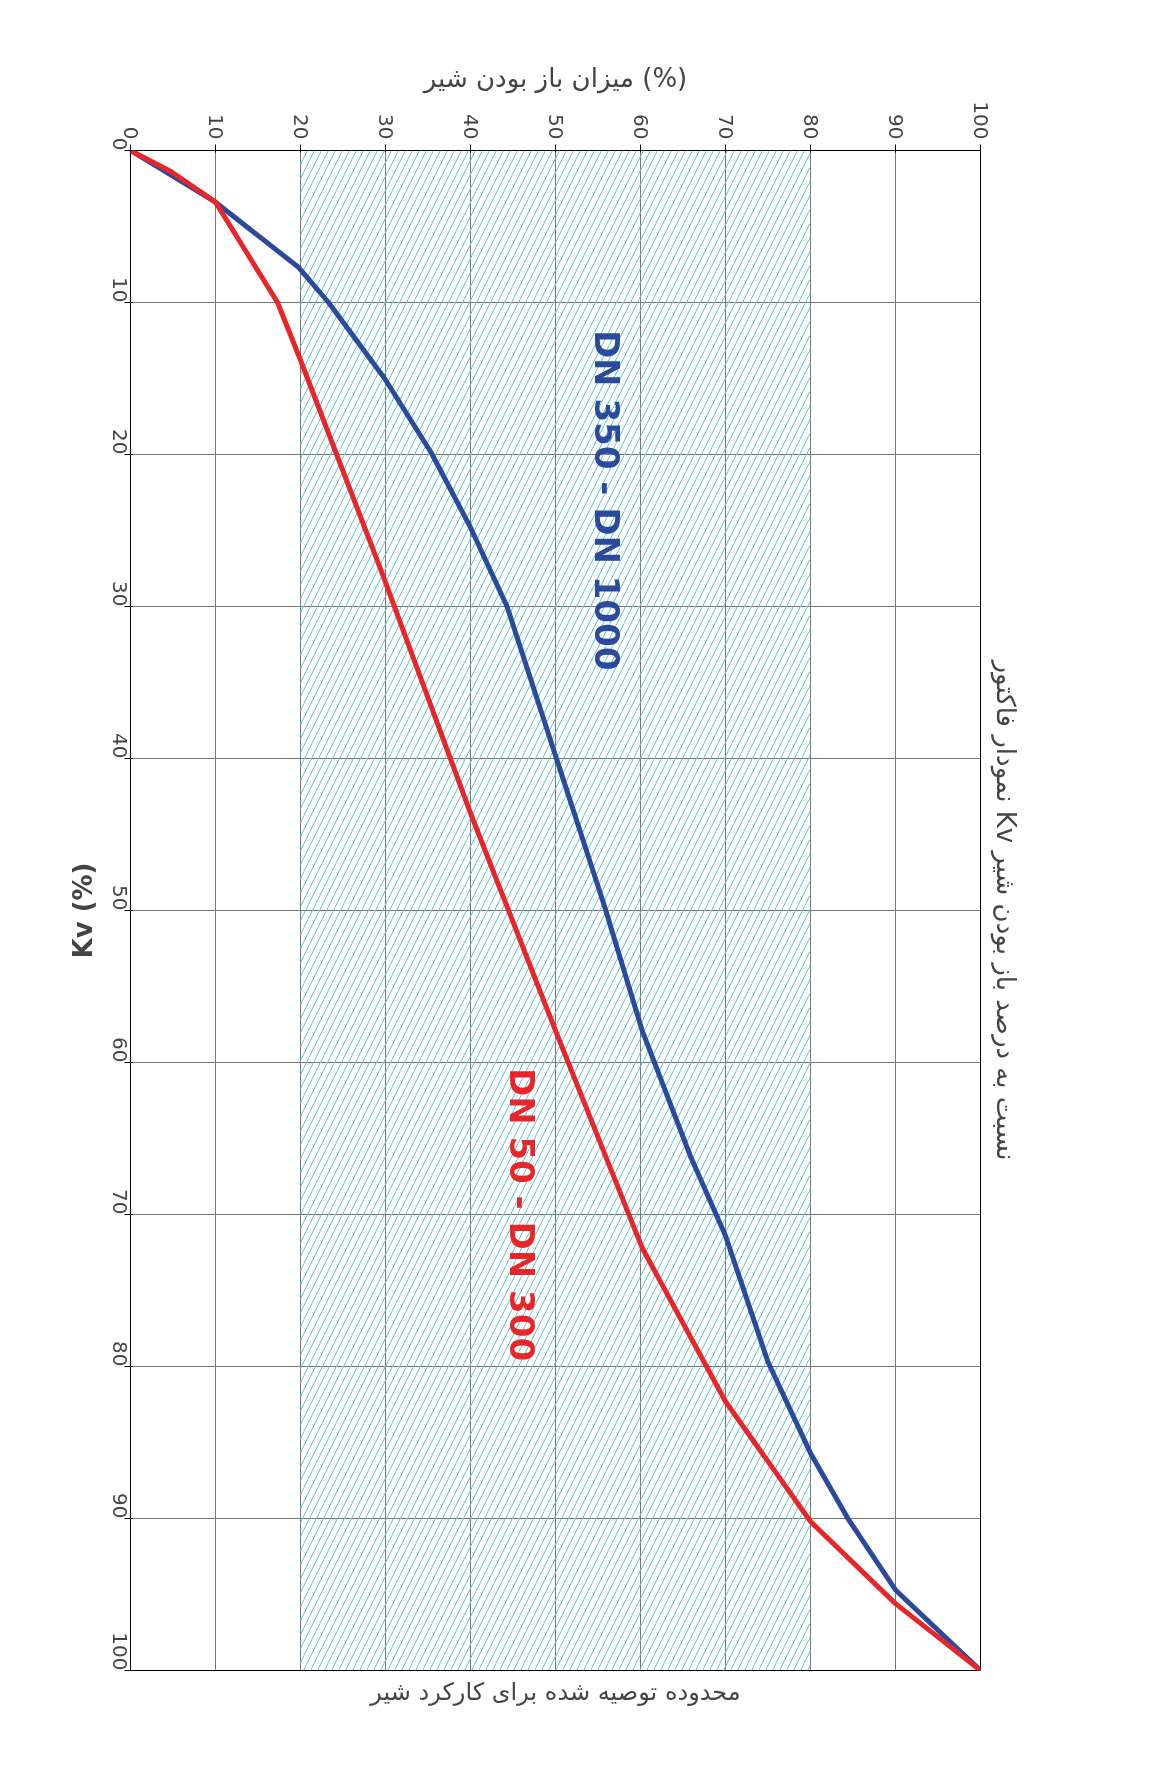 Image resolution: width=1151 pixels, height=1787 pixels. What do you see at coordinates (119, 1506) in the screenshot?
I see `y-tick-label: 90` at bounding box center [119, 1506].